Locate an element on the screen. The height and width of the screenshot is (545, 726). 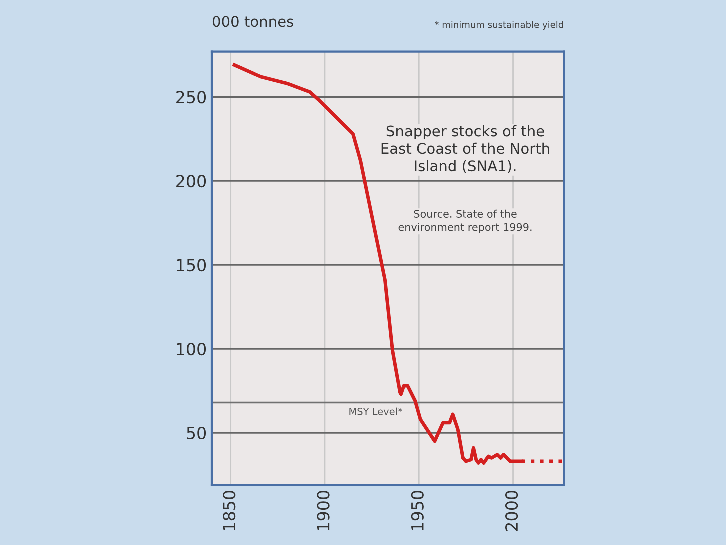
x-tick-label: 1900 is located at coordinates (323, 510).